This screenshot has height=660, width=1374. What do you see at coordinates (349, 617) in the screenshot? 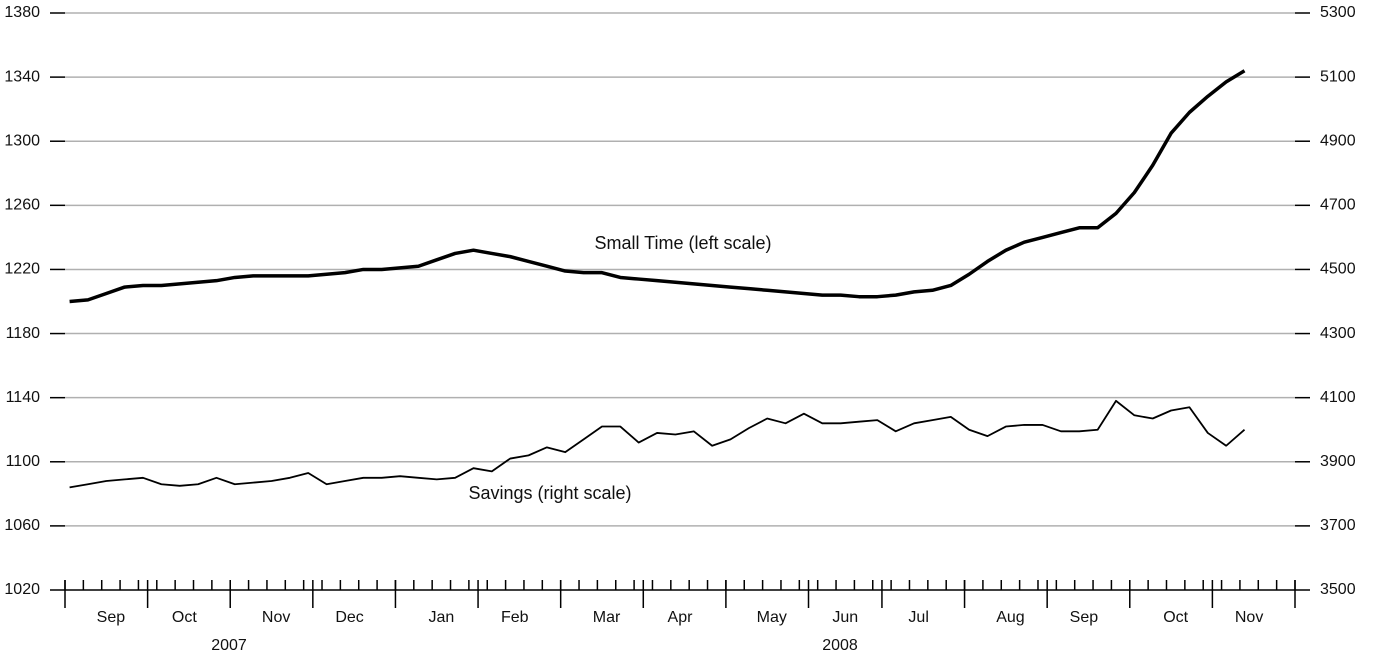
I see `x-tick-label: Dec` at bounding box center [349, 617].